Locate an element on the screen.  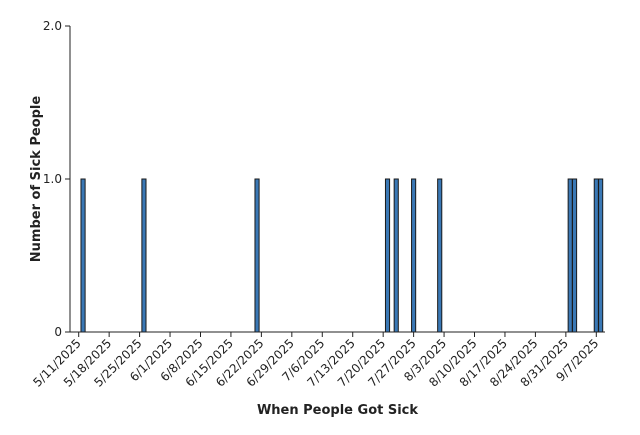
y-tick-label: 1.0 is located at coordinates (52, 179).